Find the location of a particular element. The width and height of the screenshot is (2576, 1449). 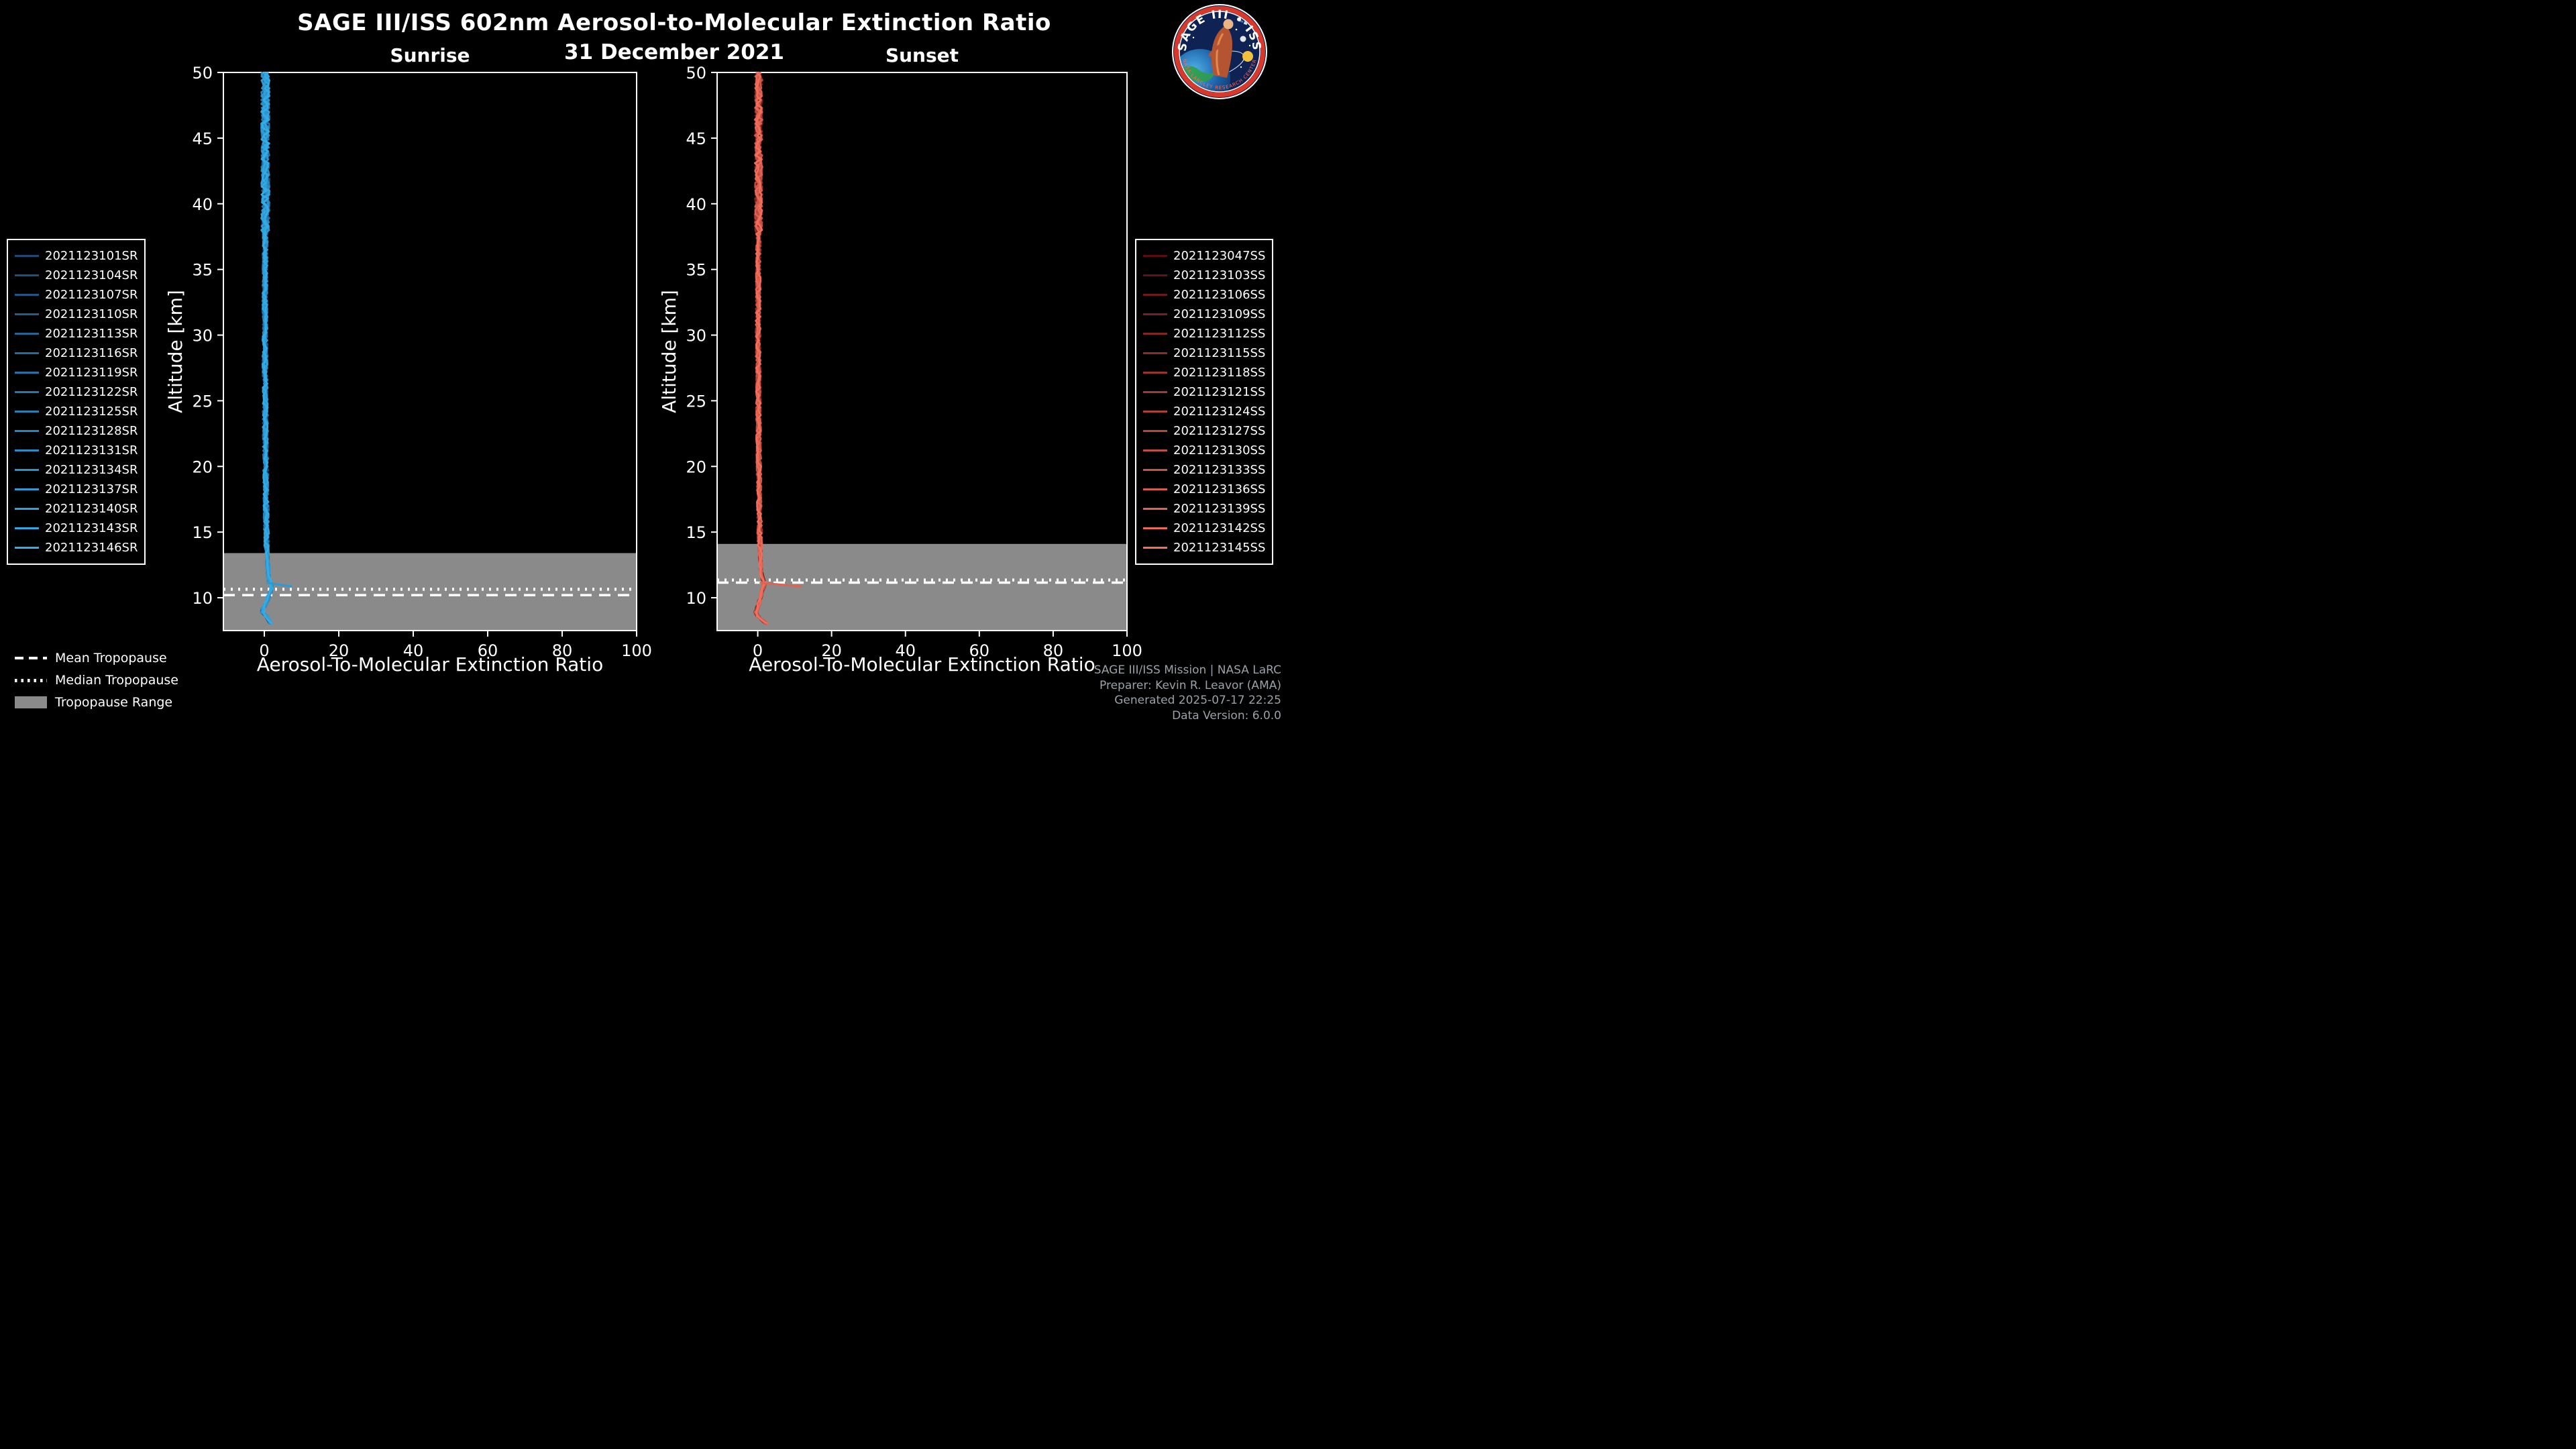

legend-item: 2021123130SS is located at coordinates (1204, 450).